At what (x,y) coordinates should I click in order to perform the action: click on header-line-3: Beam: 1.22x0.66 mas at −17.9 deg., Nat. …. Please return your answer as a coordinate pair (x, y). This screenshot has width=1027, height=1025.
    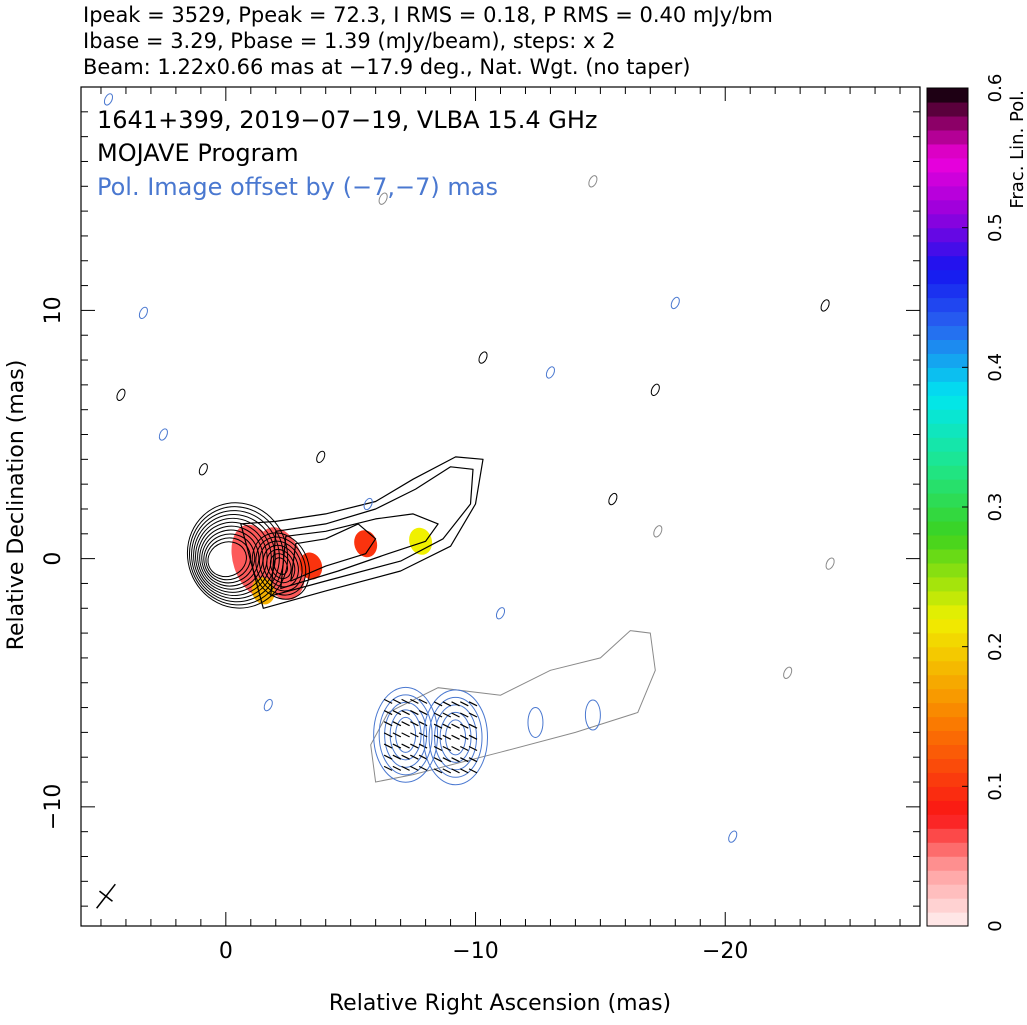
    Looking at the image, I should click on (386, 67).